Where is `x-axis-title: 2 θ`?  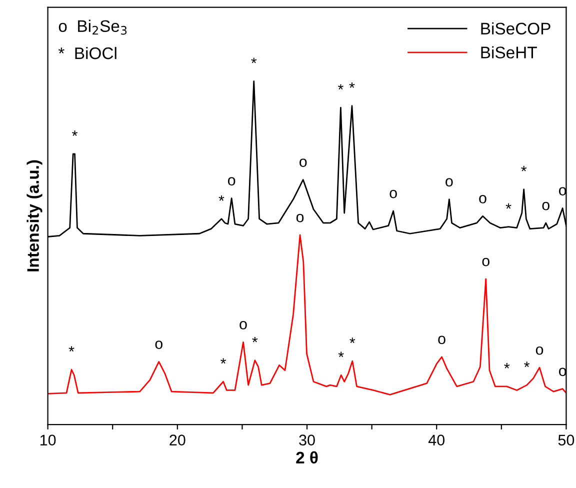 x-axis-title: 2 θ is located at coordinates (307, 457).